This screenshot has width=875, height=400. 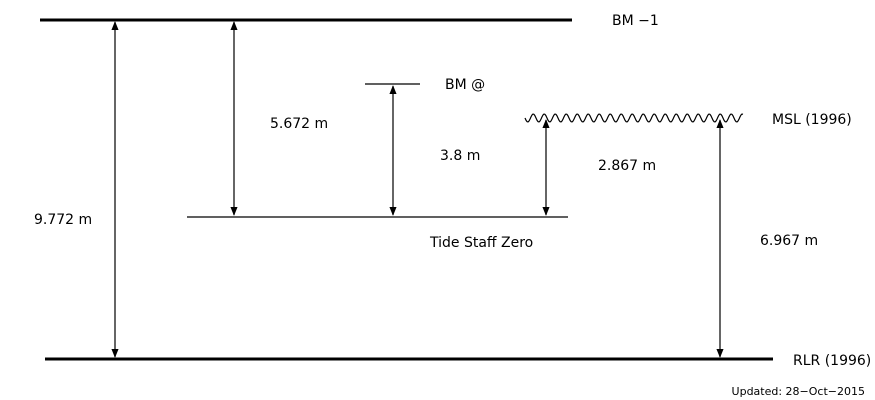 I want to click on updated-timestamp: Updated: 28−Oct−2015, so click(x=798, y=391).